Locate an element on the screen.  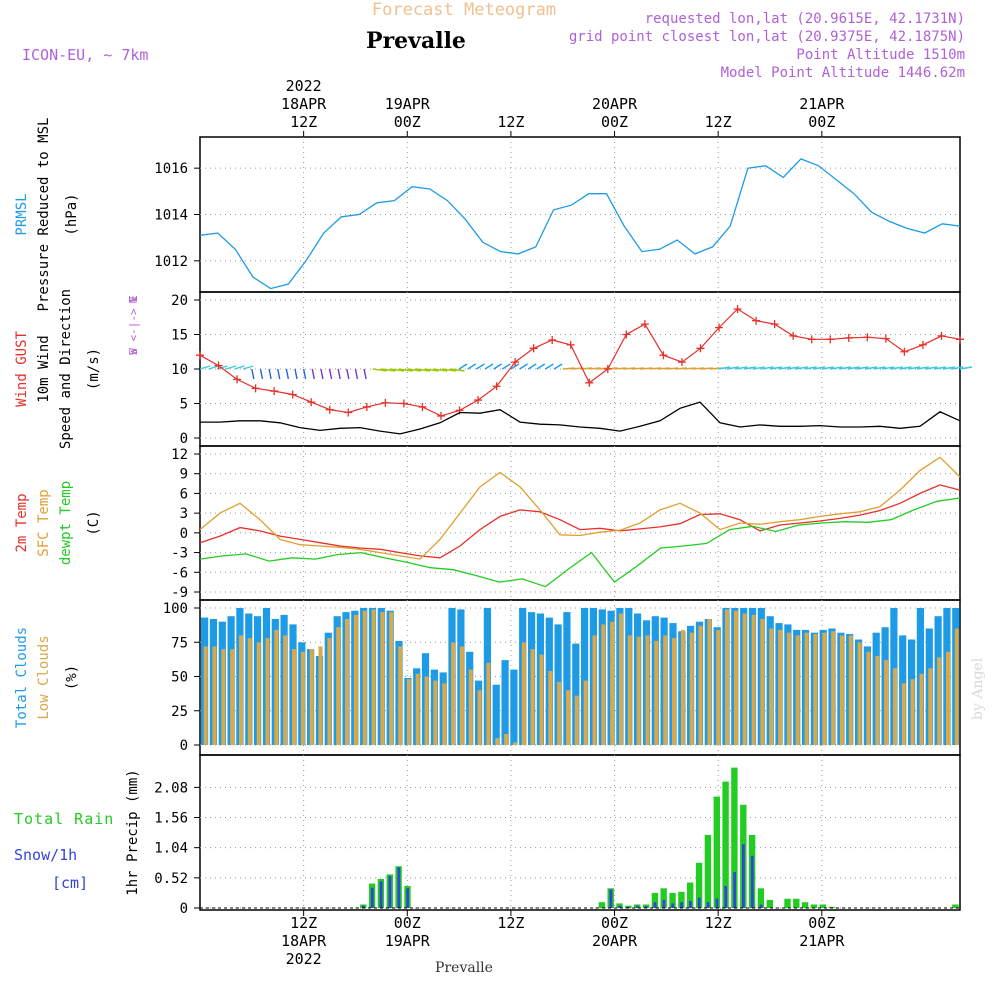
temp-sfc-line is located at coordinates (580, 508).